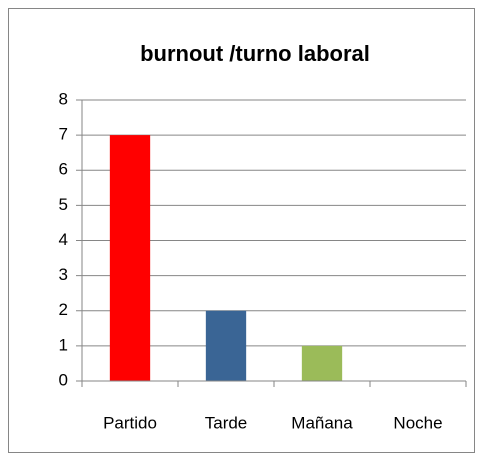 This screenshot has height=466, width=483. I want to click on y-tick-label: 1, so click(63, 344).